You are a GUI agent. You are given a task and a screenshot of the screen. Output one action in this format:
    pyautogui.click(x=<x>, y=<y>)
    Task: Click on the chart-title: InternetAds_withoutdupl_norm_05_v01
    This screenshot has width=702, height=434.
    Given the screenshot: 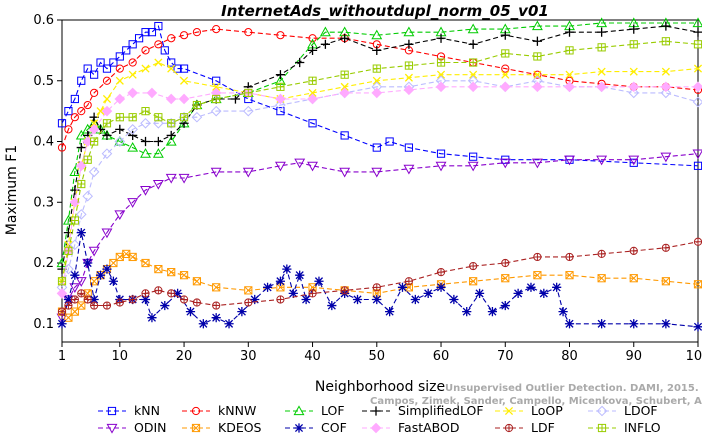 What is the action you would take?
    pyautogui.click(x=385, y=11)
    